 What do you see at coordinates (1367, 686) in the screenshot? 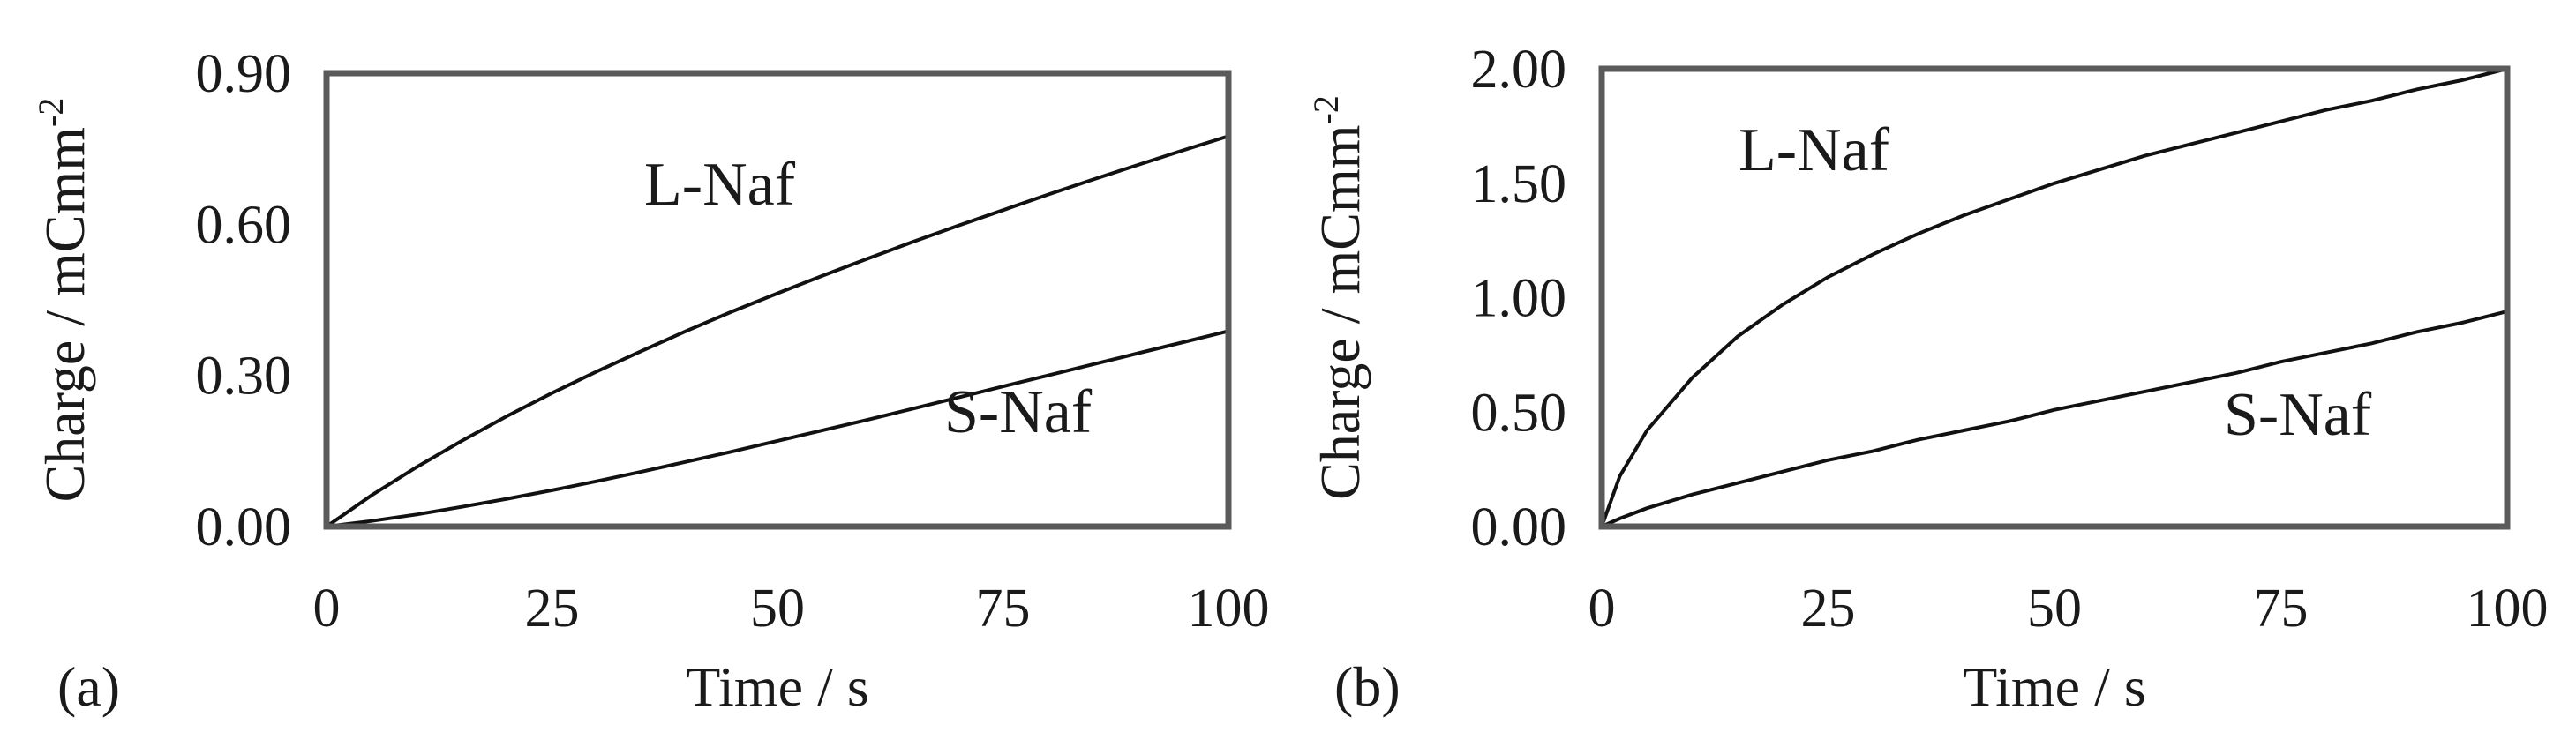
I see `panel-label: (b)` at bounding box center [1367, 686].